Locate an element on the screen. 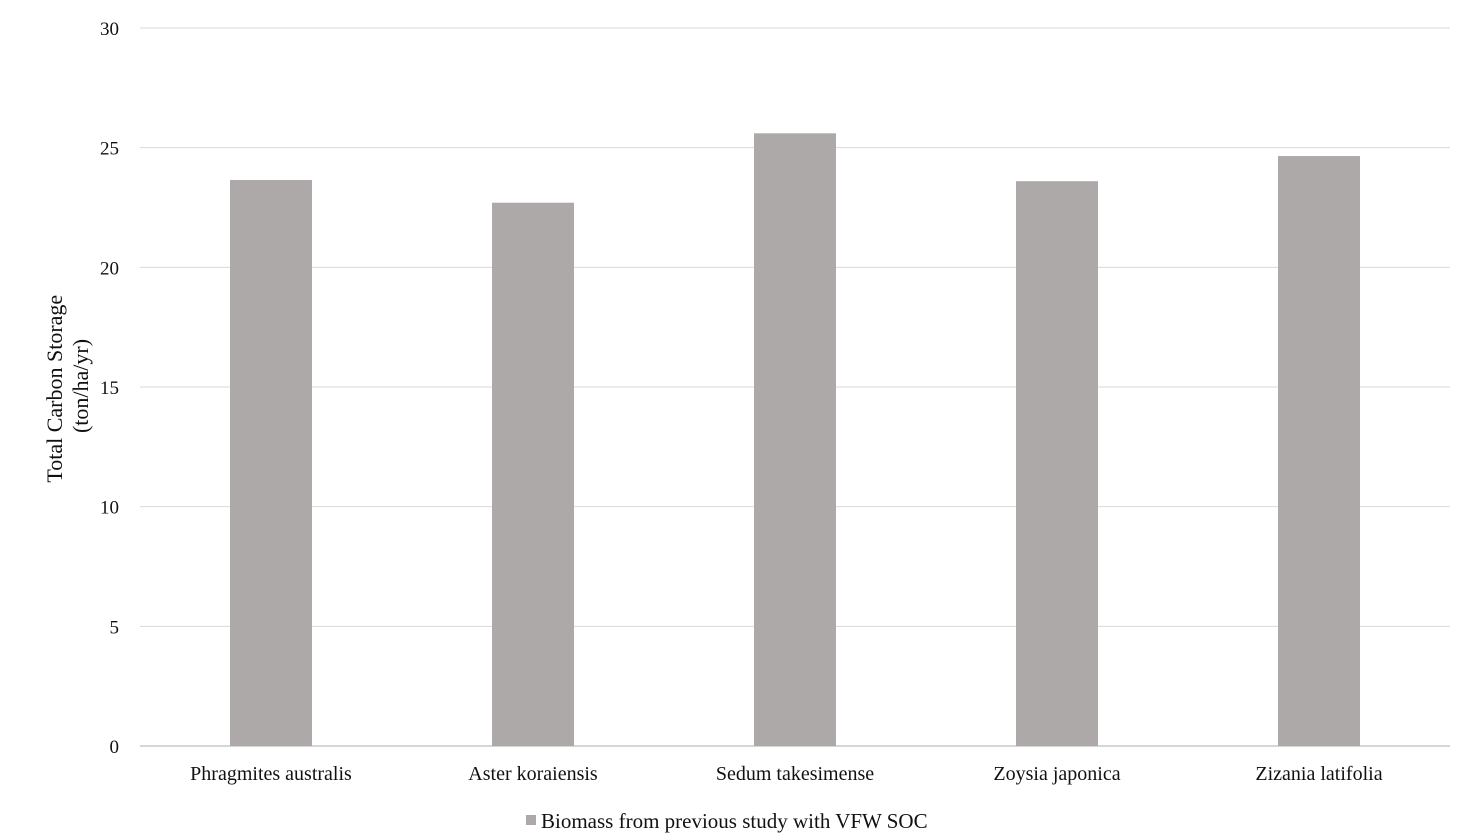 This screenshot has width=1477, height=837. bar-phragmites-australis is located at coordinates (271, 462).